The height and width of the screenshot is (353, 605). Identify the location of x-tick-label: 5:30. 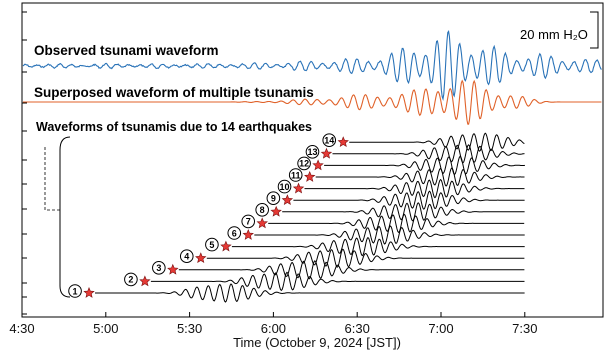
(189, 328).